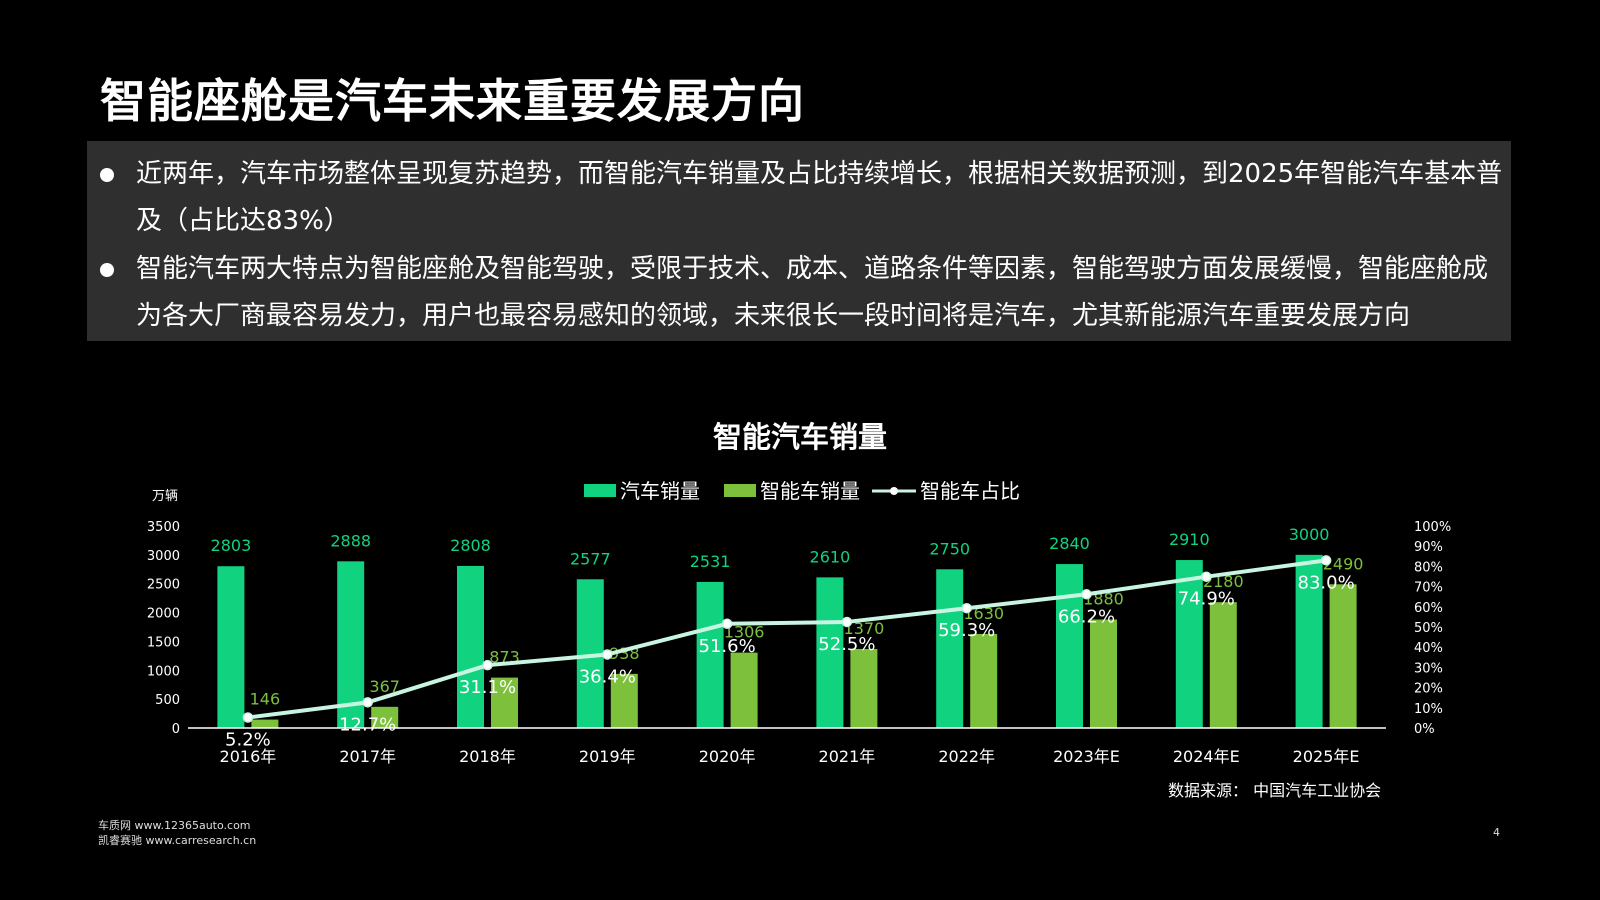 The height and width of the screenshot is (900, 1600). Describe the element at coordinates (1428, 628) in the screenshot. I see `y2-axis-tick-label: 50%` at that location.